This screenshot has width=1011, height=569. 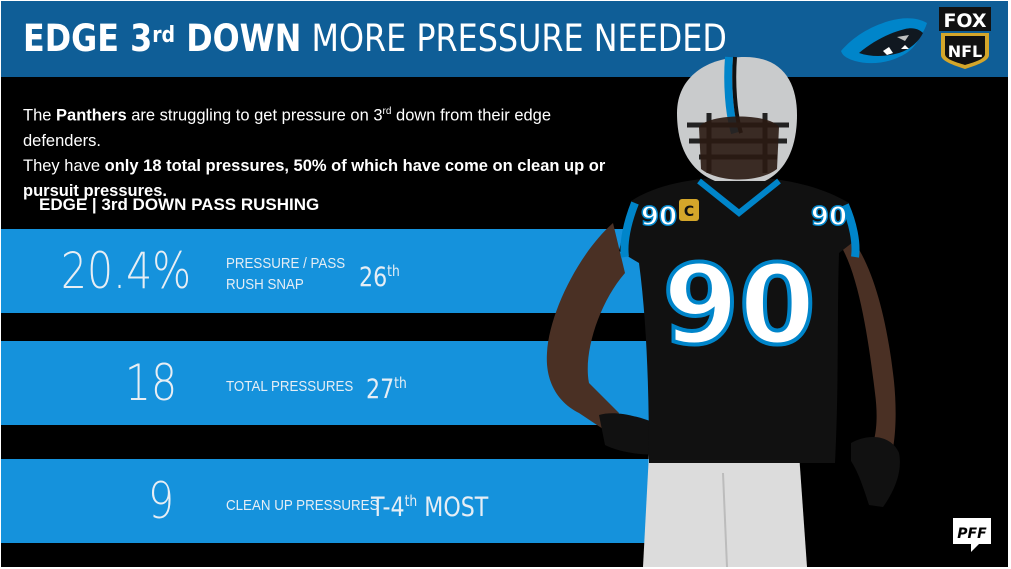 I want to click on title-sup: rd, so click(x=164, y=35).